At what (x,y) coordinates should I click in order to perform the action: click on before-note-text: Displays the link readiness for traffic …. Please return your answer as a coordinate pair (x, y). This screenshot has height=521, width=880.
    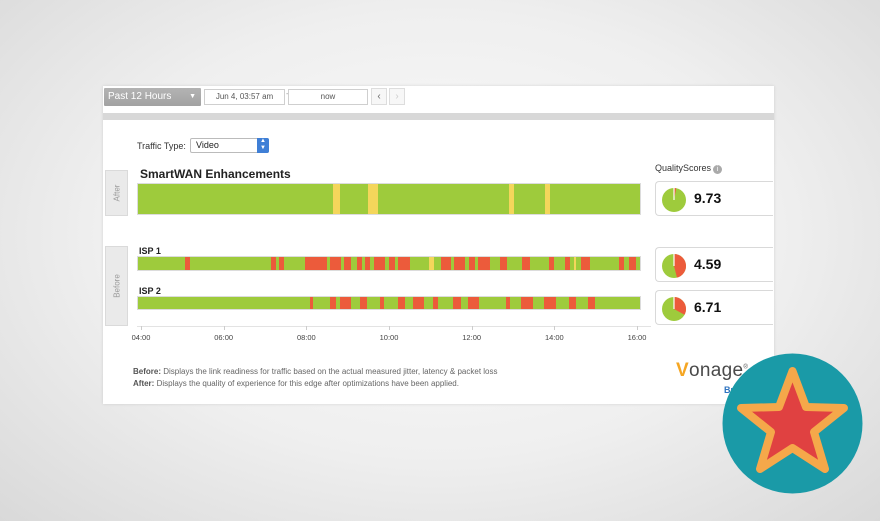
    Looking at the image, I should click on (329, 371).